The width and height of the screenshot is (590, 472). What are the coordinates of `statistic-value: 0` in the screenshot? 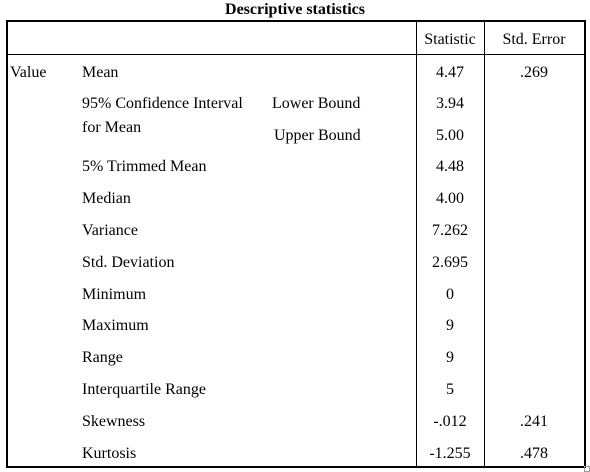 It's located at (450, 294).